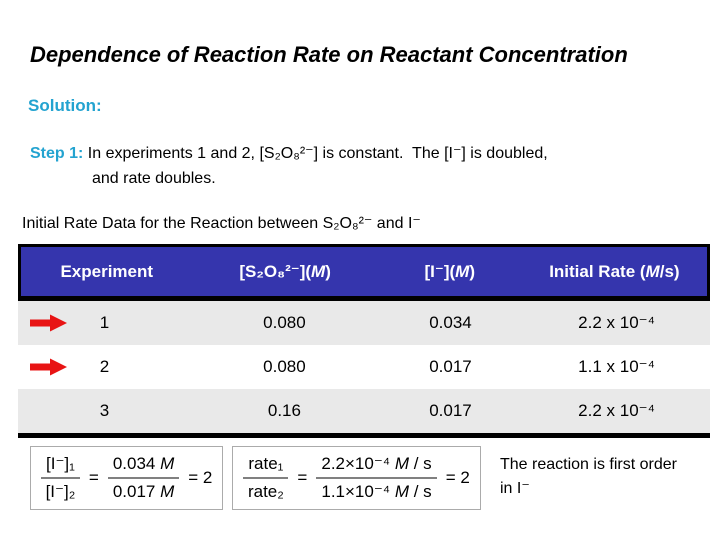 This screenshot has height=540, width=720. Describe the element at coordinates (143, 478) in the screenshot. I see `fraction-iodide-values: 0.034 M 0.017 M` at that location.